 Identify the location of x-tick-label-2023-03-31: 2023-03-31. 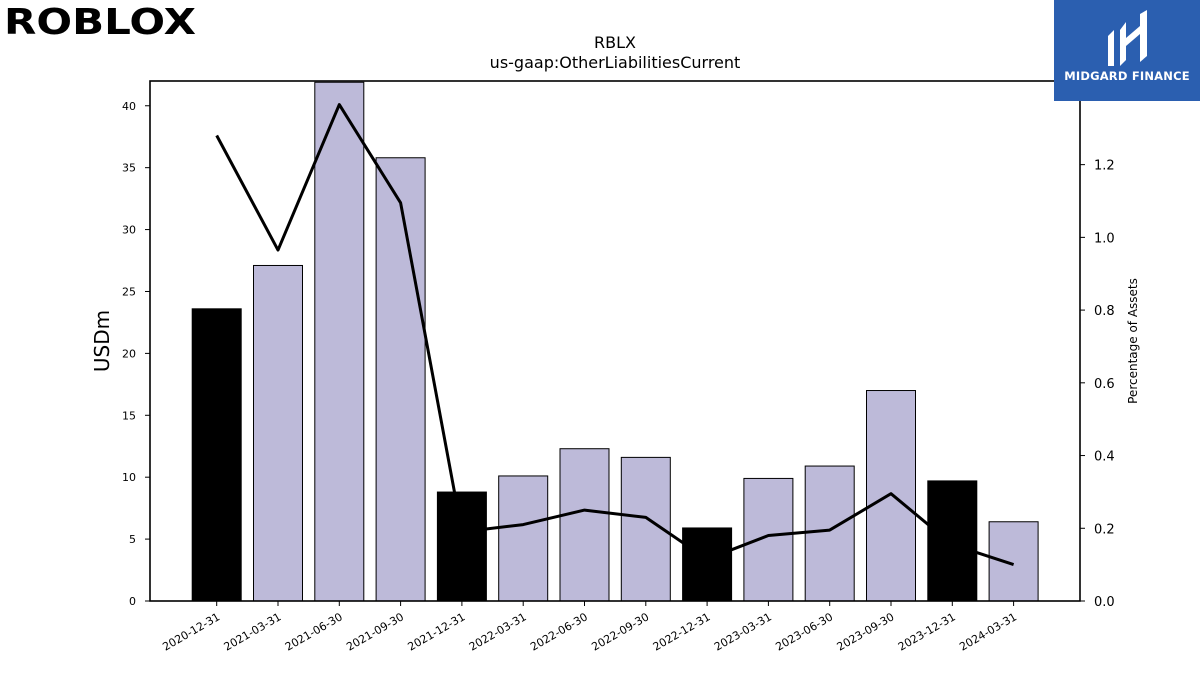
(743, 631).